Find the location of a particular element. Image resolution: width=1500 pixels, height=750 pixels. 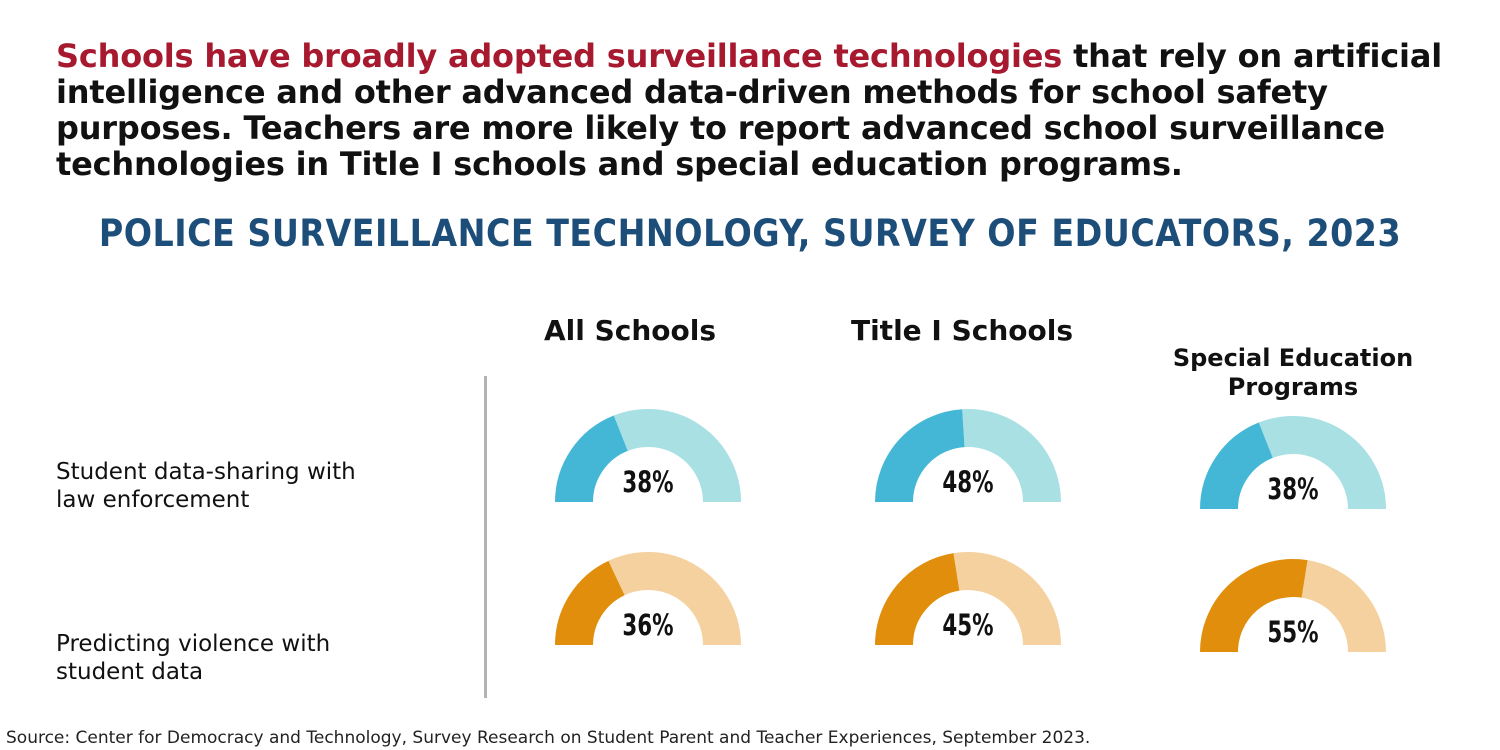

vertical-divider is located at coordinates (485, 537).